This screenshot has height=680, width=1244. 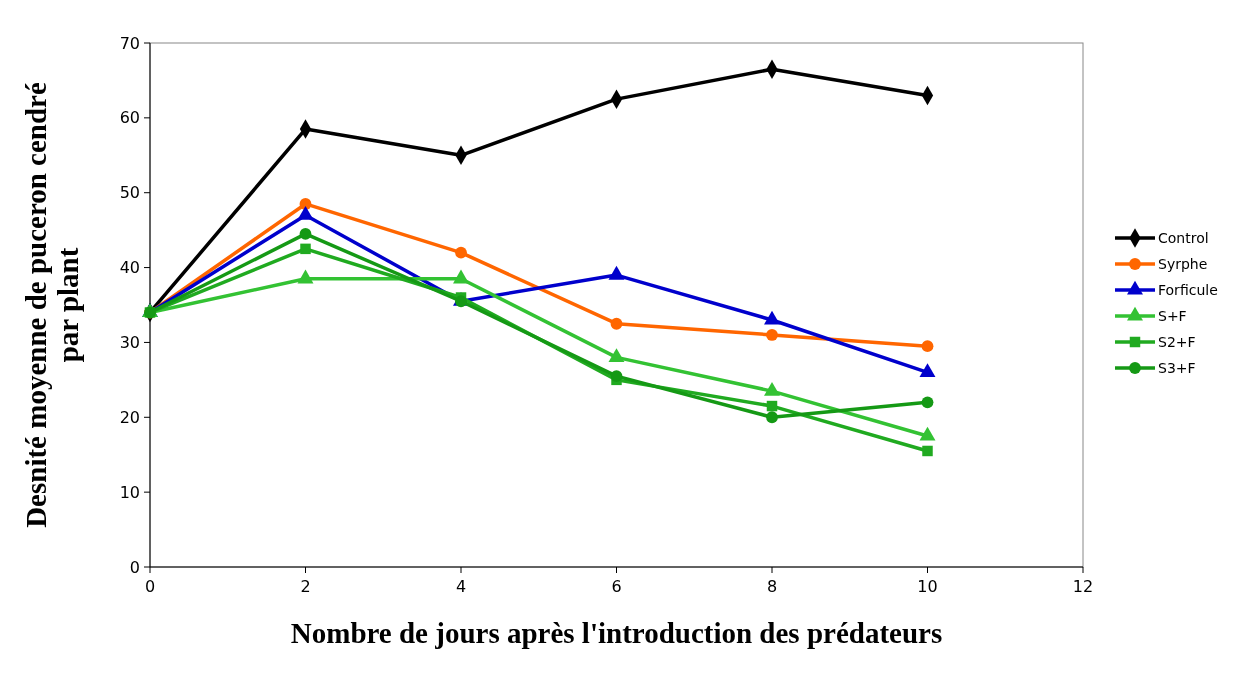 I want to click on x-tick-label: 4, so click(x=461, y=586).